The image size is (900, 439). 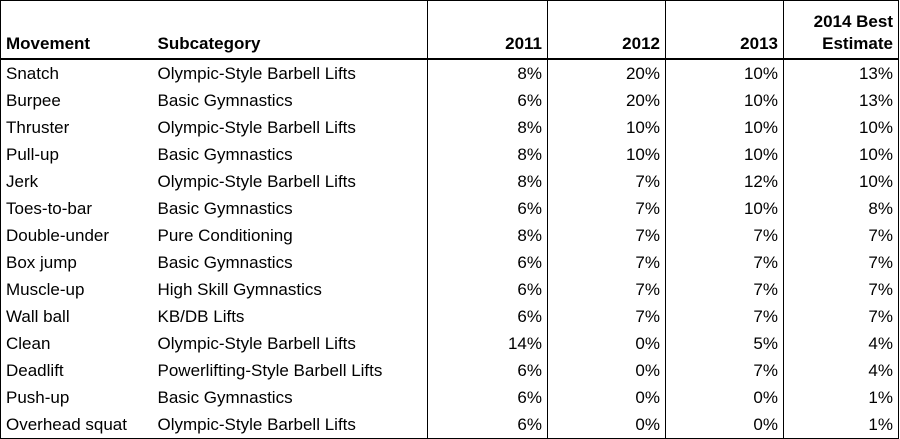 I want to click on cell-2014: 8%, so click(x=841, y=208).